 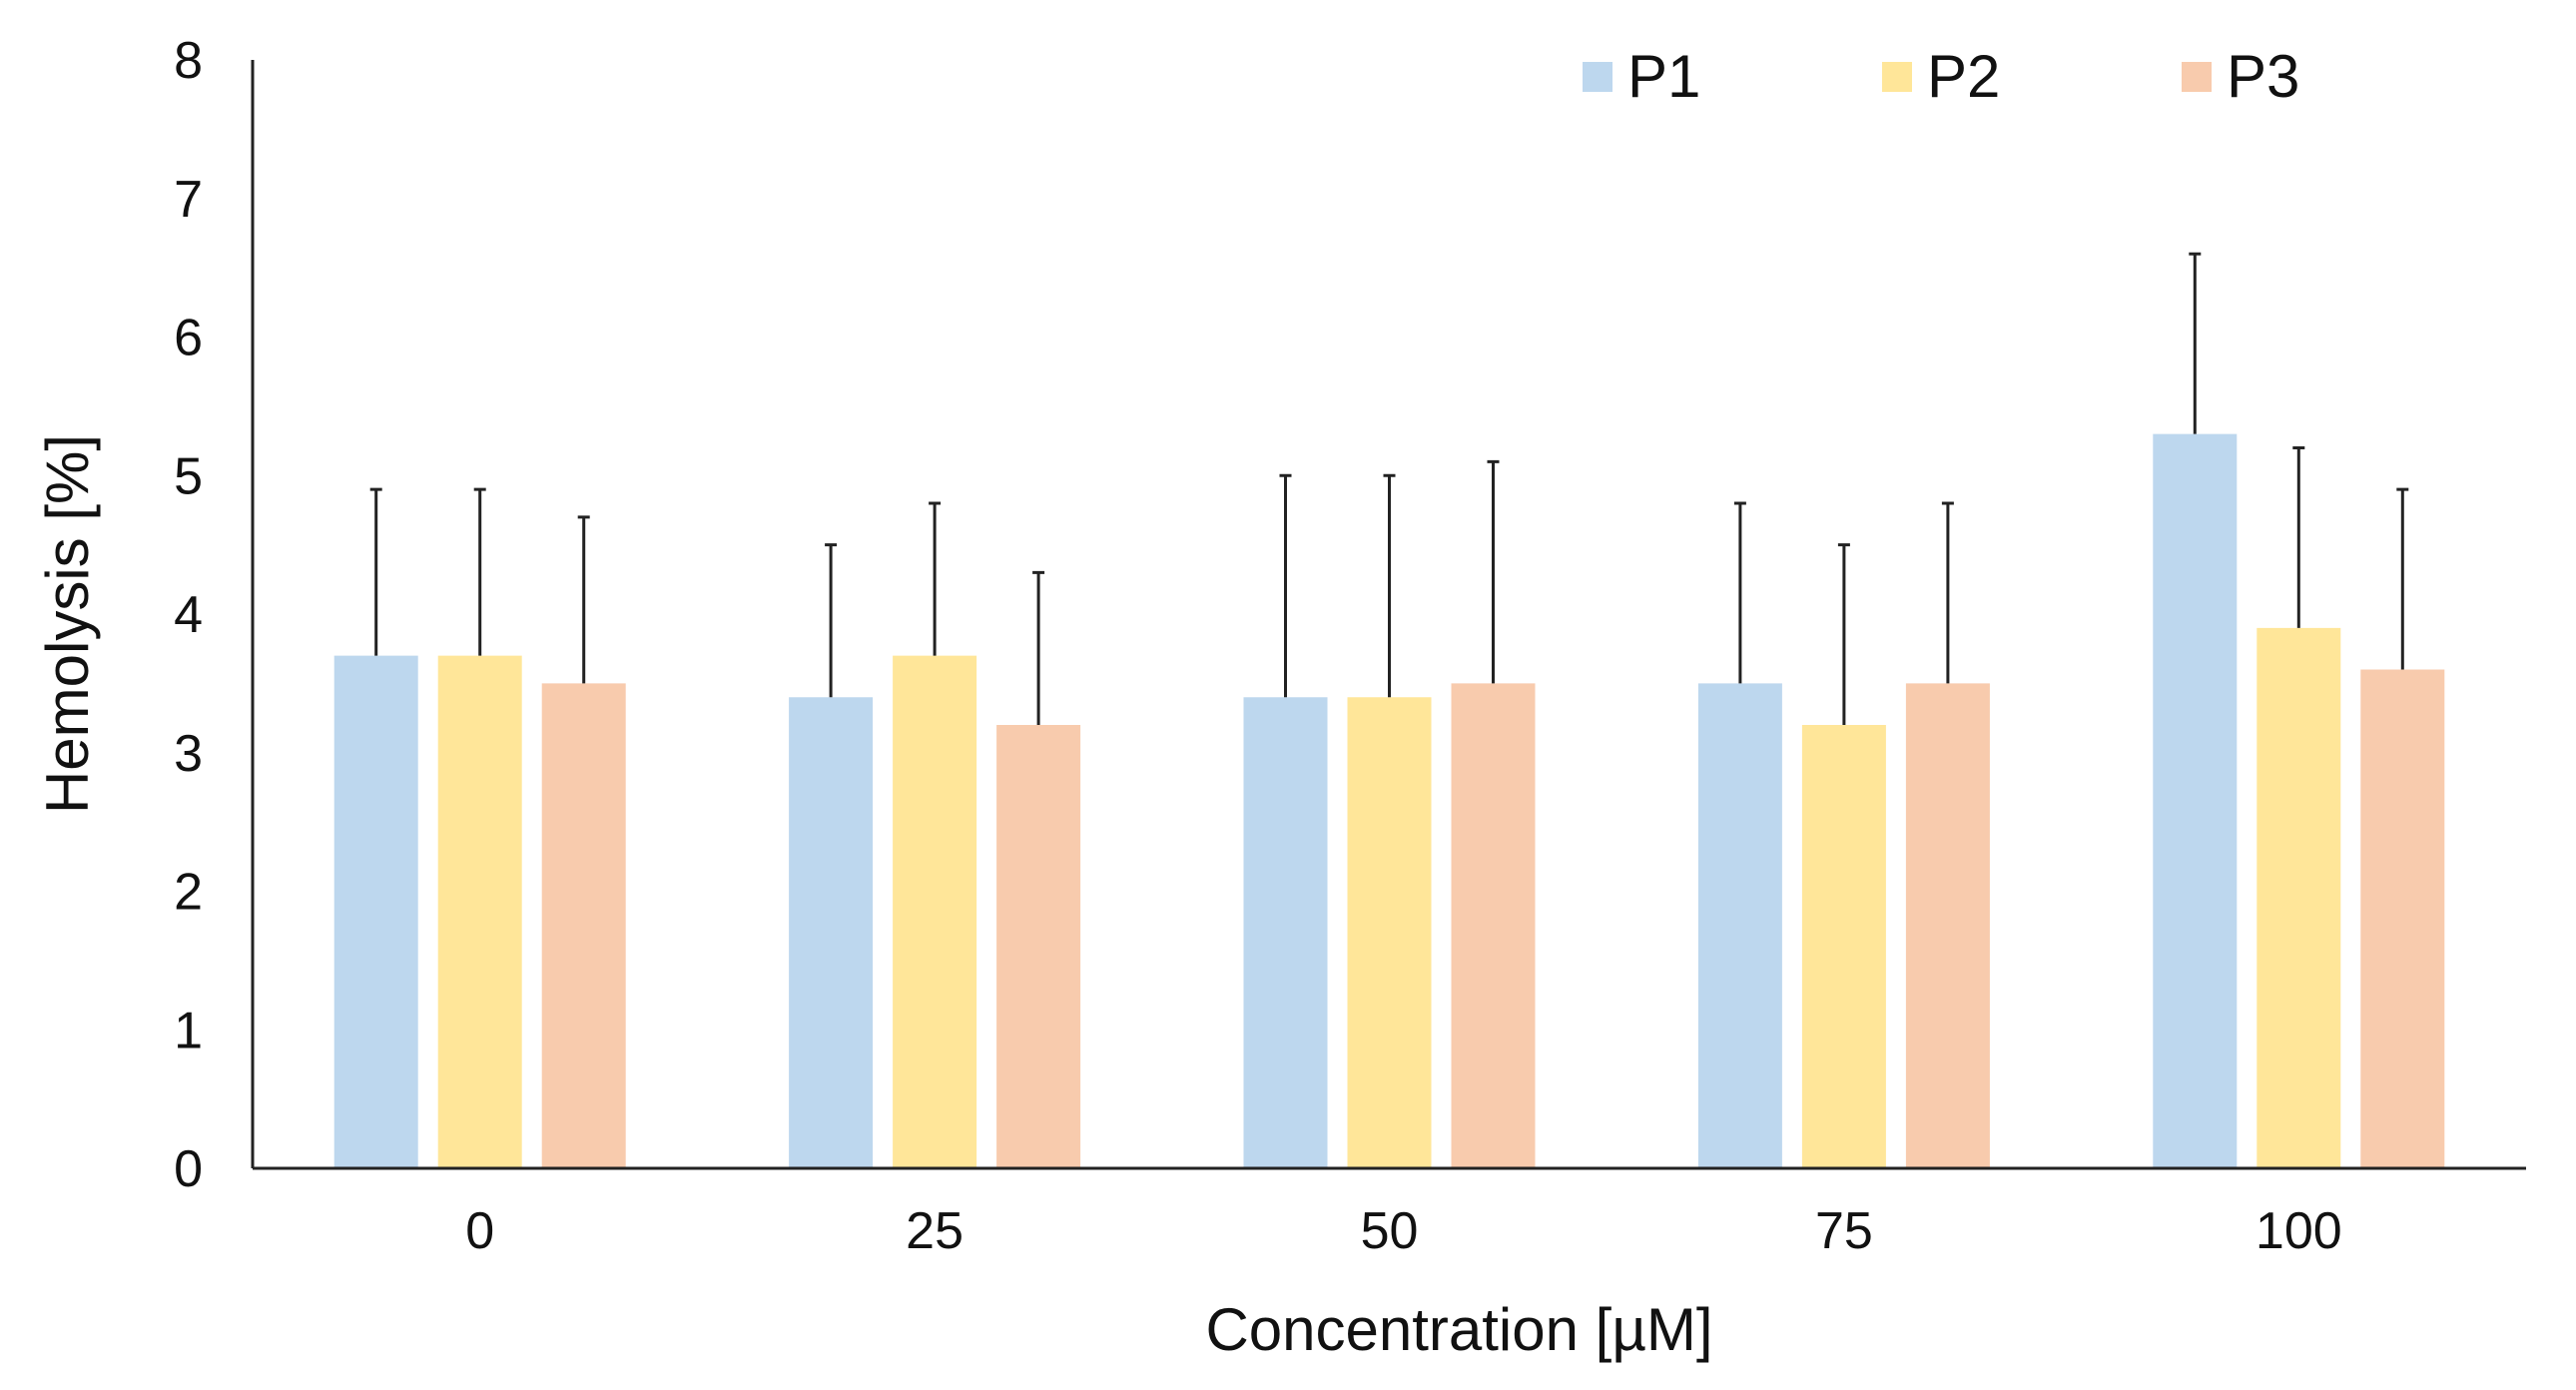 I want to click on legend-swatch-p3, so click(x=2197, y=77).